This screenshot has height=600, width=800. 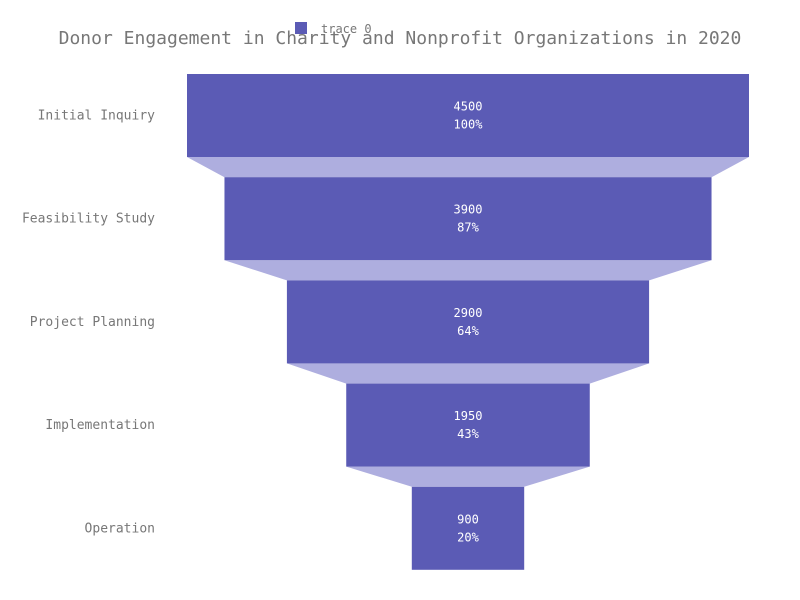 What do you see at coordinates (301, 28) in the screenshot?
I see `legend-swatch` at bounding box center [301, 28].